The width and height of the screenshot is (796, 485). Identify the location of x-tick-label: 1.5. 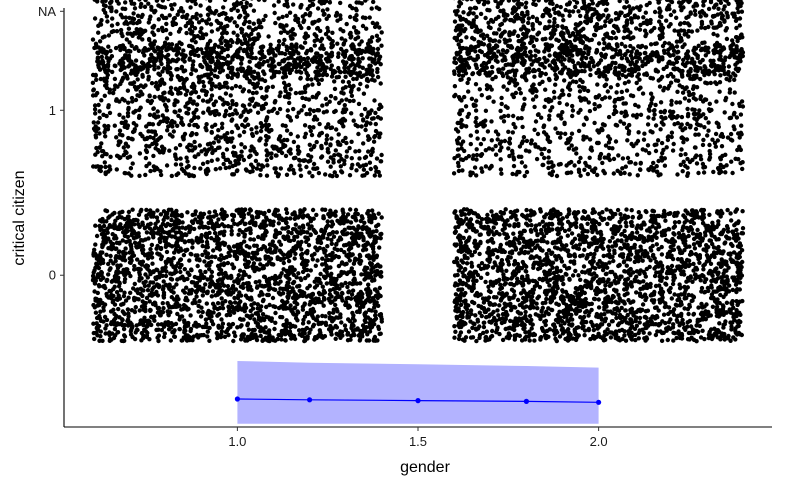
(418, 441).